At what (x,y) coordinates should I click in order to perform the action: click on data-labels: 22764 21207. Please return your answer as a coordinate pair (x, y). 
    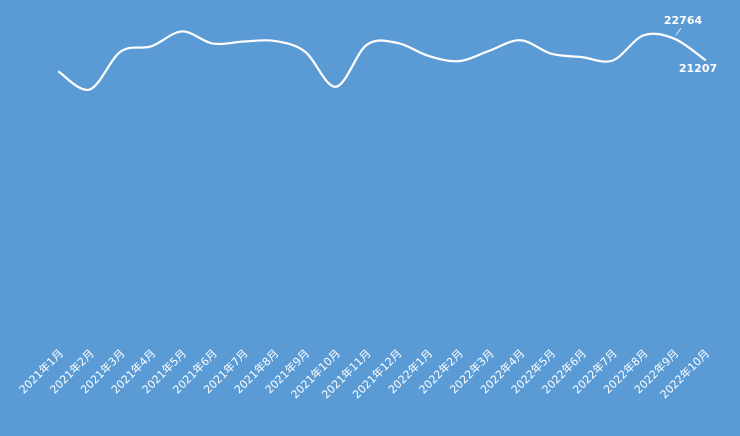
    Looking at the image, I should click on (690, 44).